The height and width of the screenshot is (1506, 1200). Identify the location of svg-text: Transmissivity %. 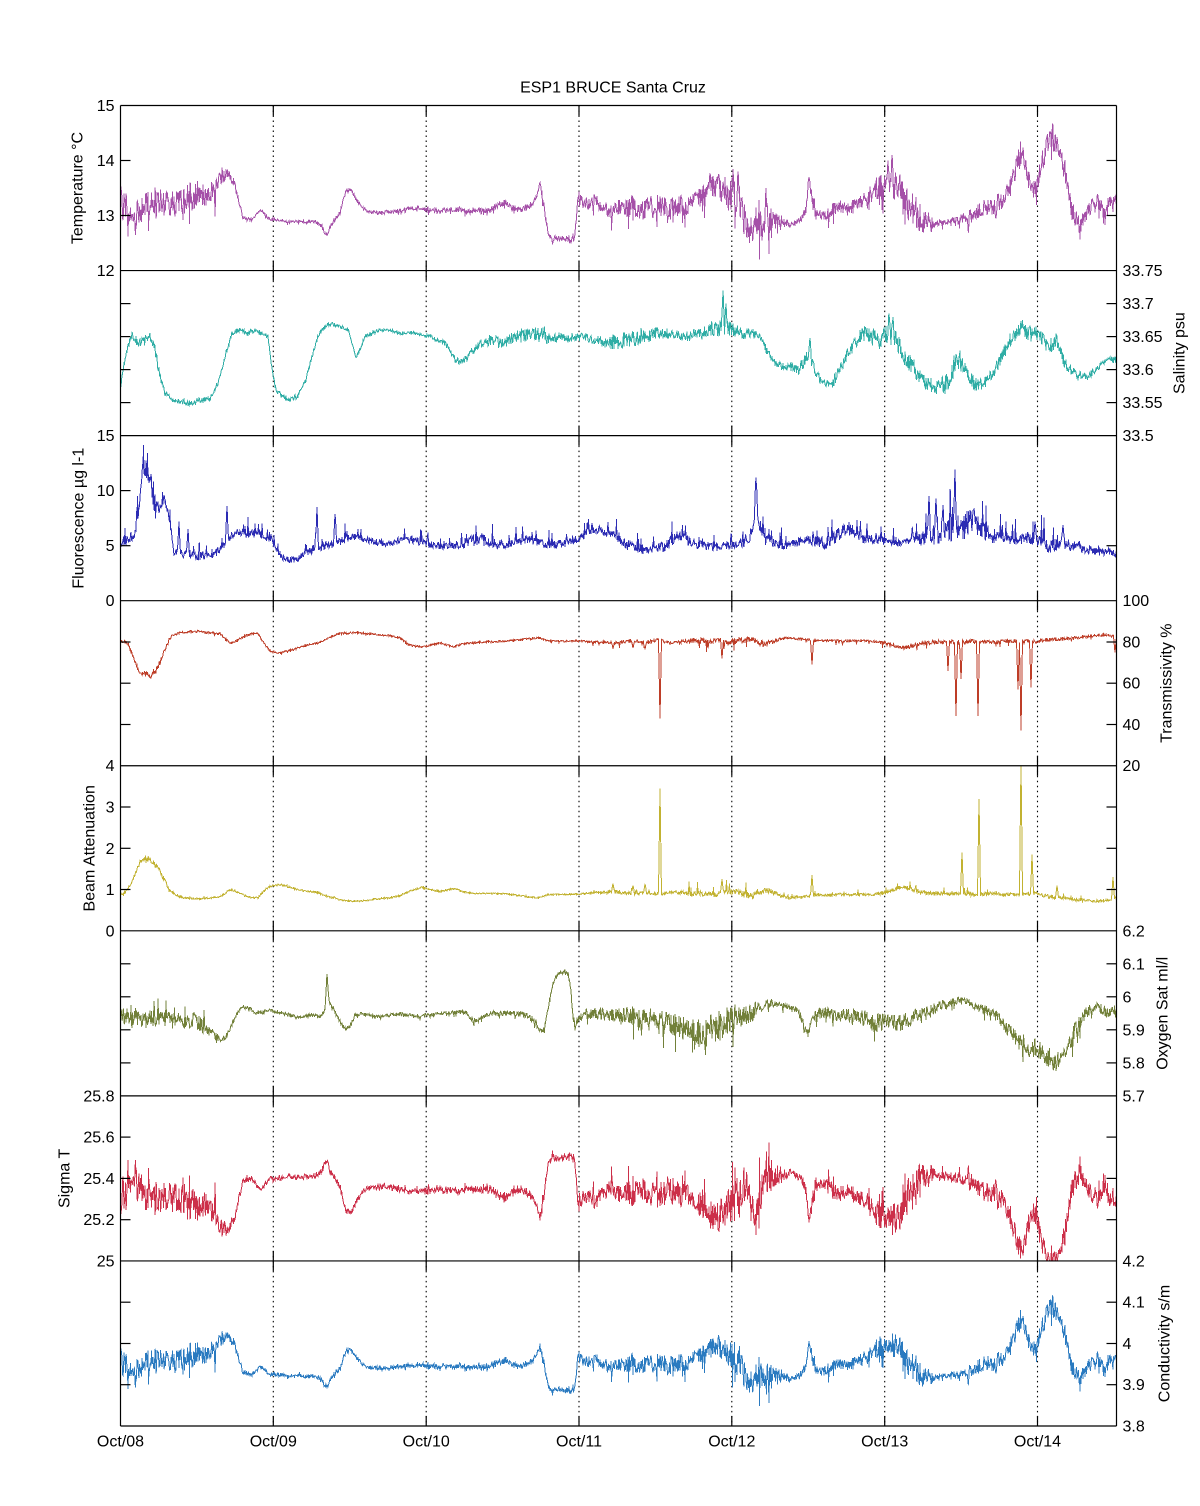
(1167, 682).